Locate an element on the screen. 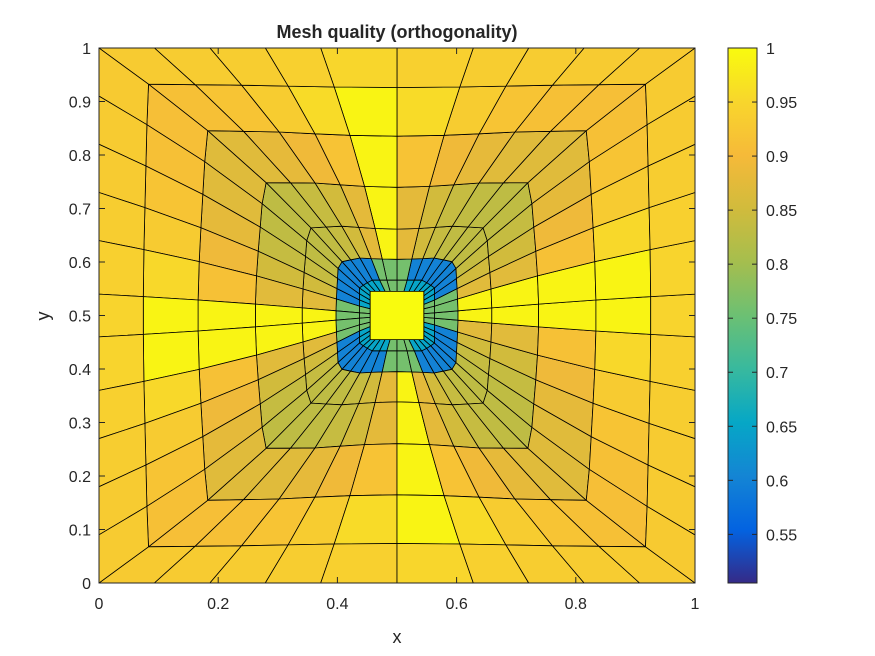 This screenshot has height=656, width=875. y-tick-label: 0.4 is located at coordinates (80, 370).